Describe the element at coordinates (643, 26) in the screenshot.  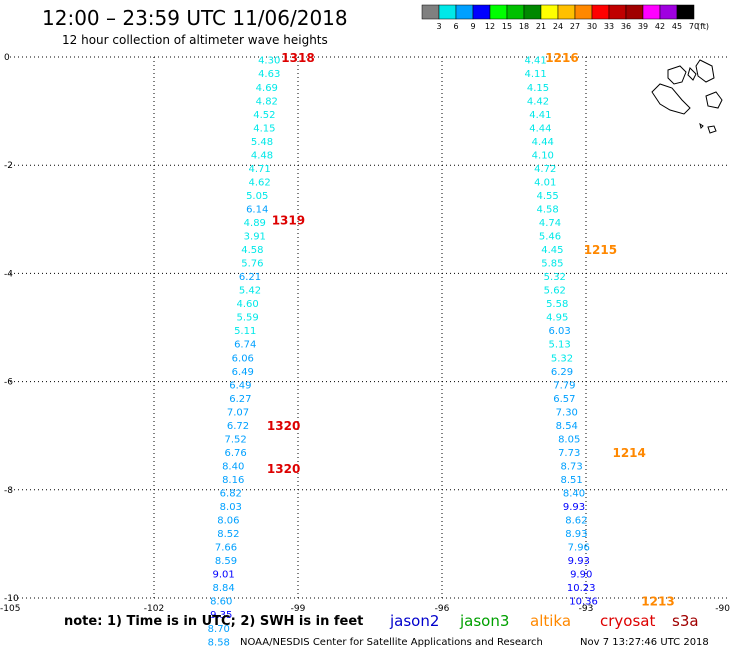
I see `colorbar-label: 39` at that location.